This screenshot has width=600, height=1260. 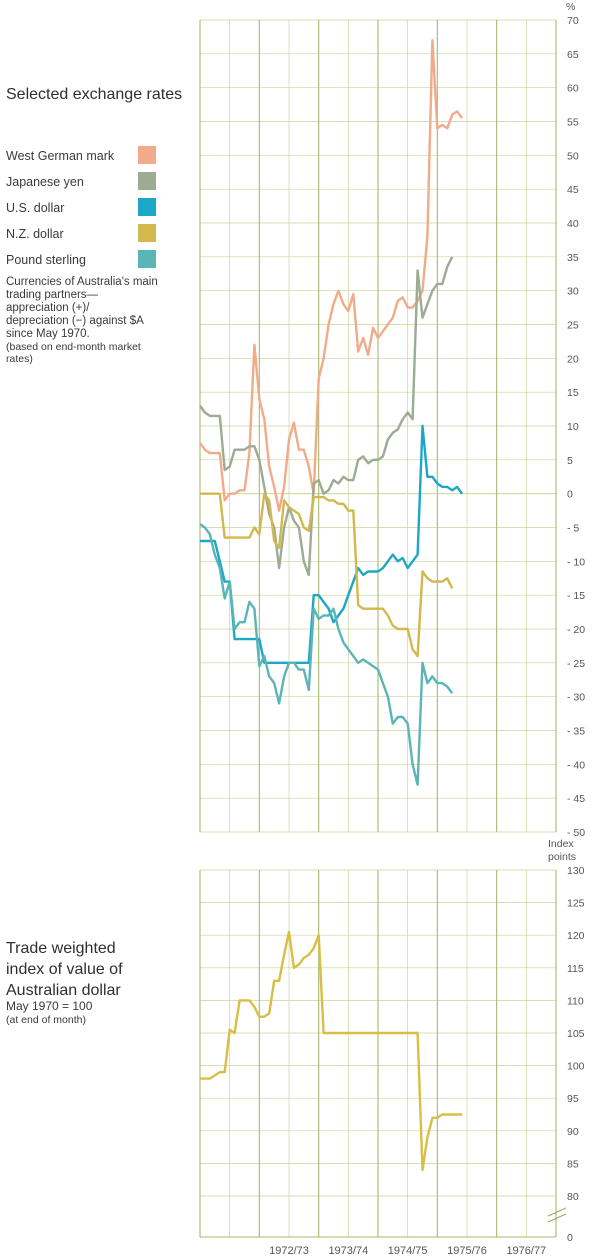 I want to click on x-tick-label: 1972/73, so click(x=289, y=1251).